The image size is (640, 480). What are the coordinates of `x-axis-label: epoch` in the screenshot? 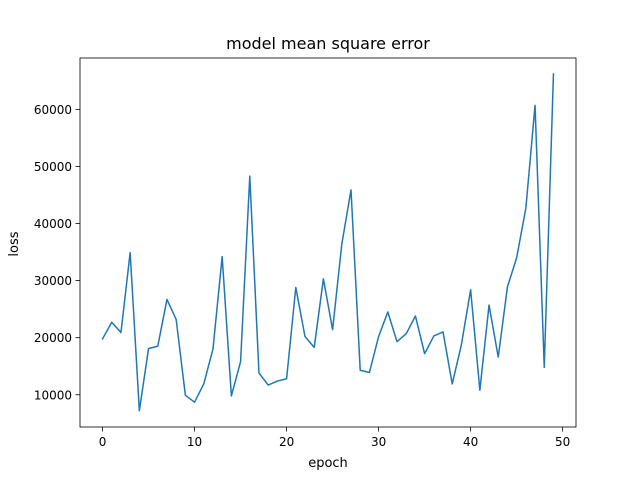 It's located at (328, 463).